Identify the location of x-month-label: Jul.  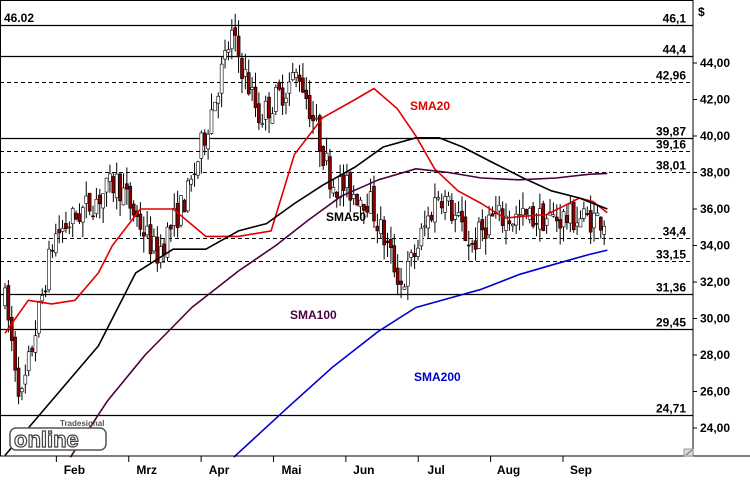
(436, 470).